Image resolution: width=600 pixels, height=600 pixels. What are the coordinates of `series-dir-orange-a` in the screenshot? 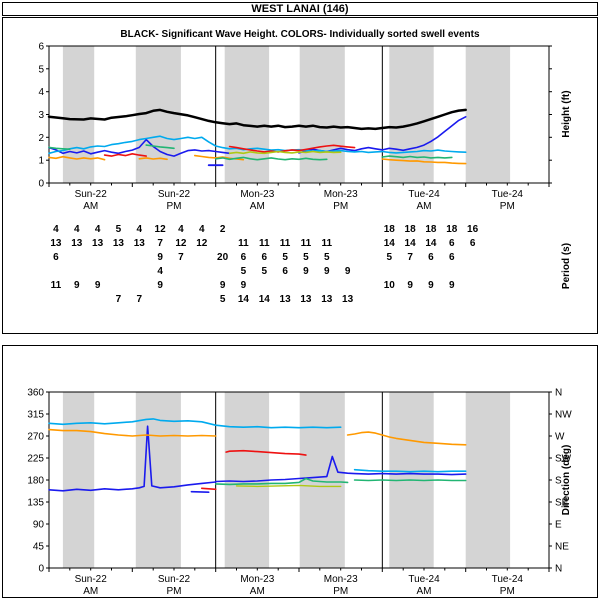 It's located at (132, 432).